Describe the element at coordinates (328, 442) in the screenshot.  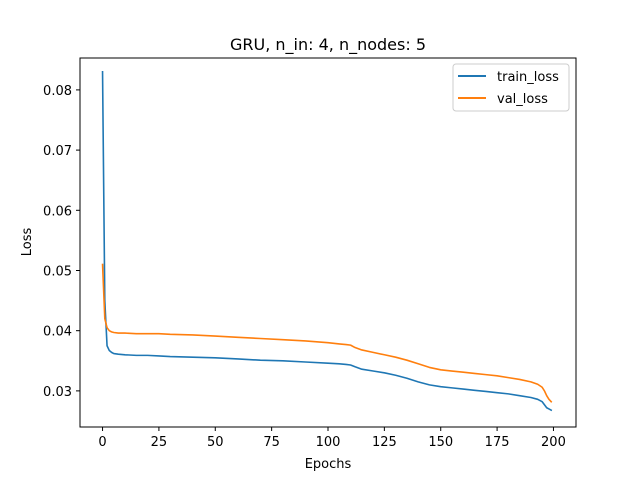
I see `x-tick-label: 100` at that location.